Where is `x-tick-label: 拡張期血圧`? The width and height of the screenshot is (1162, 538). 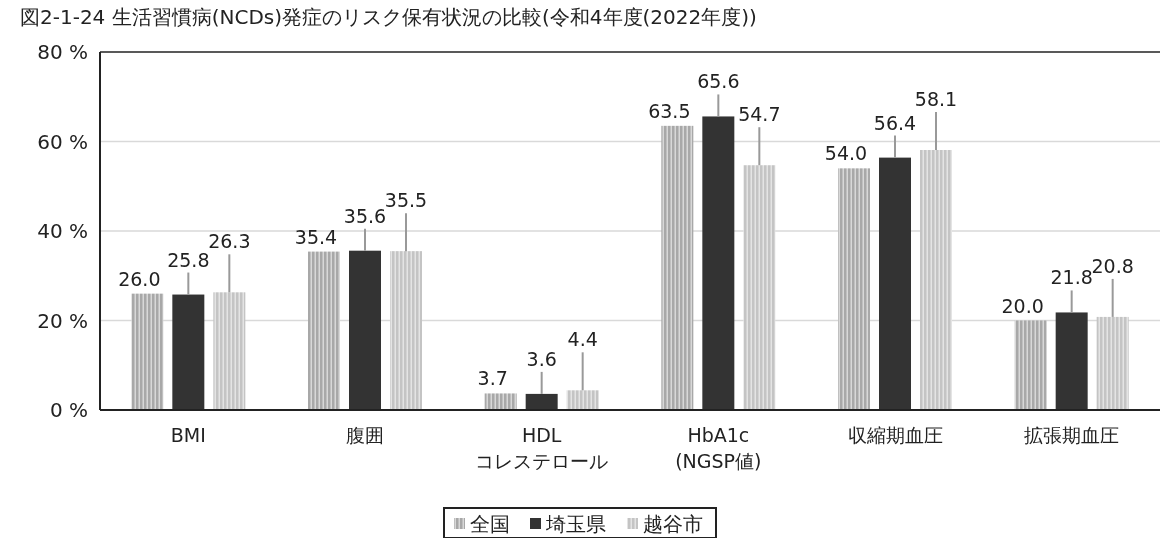 x-tick-label: 拡張期血圧 is located at coordinates (1072, 435).